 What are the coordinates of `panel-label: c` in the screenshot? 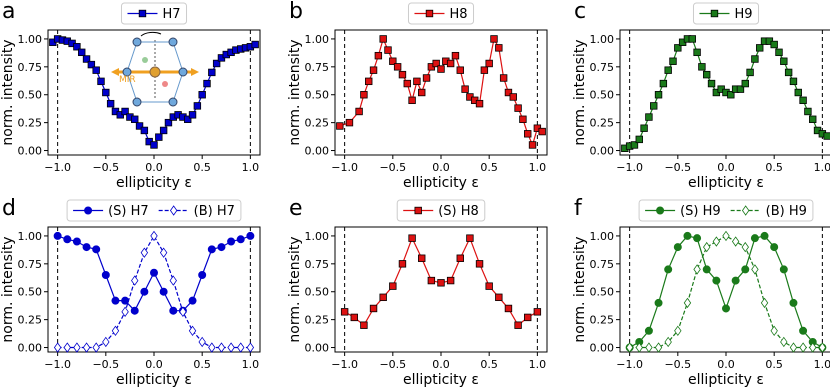 It's located at (580, 12).